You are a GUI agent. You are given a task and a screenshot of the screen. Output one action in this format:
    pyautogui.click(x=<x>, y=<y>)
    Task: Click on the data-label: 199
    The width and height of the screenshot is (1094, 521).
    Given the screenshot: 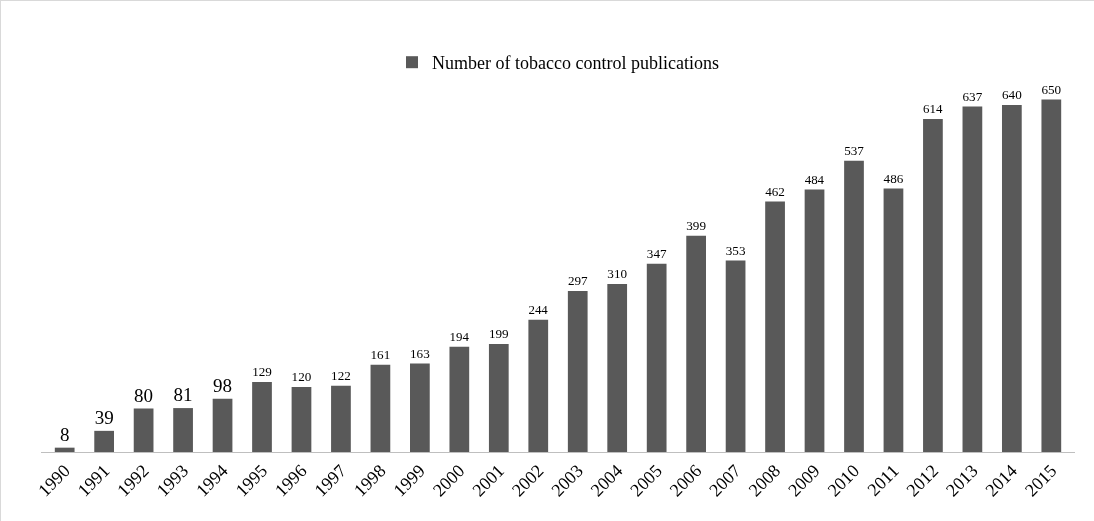 What is the action you would take?
    pyautogui.click(x=499, y=334)
    